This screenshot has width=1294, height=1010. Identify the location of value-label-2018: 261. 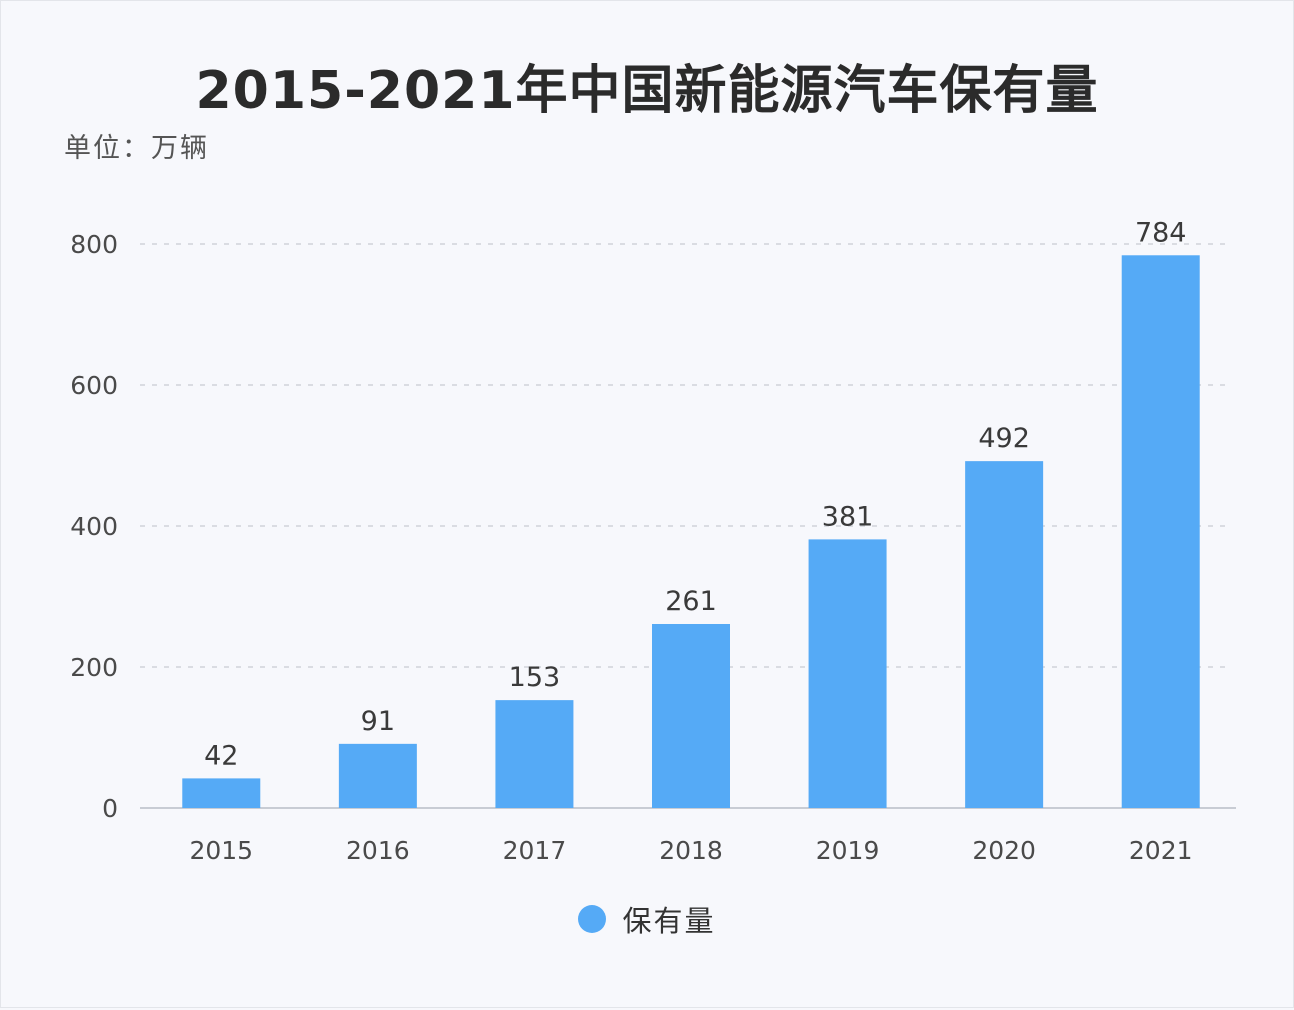
(691, 601).